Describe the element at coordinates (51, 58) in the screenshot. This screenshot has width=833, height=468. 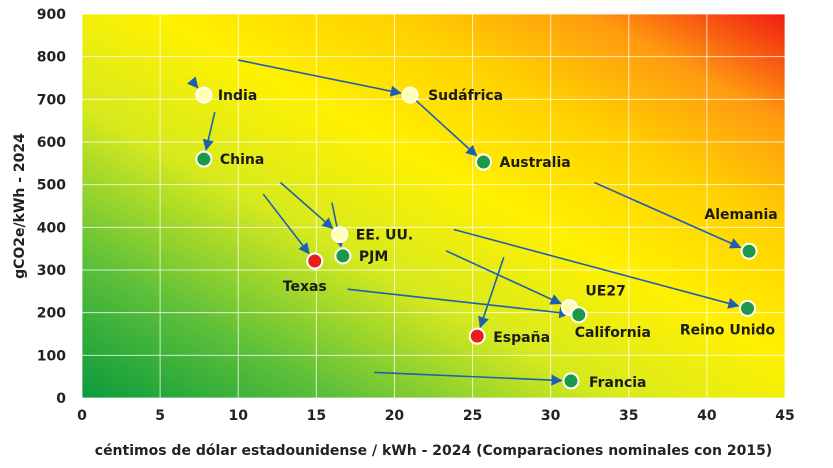
I see `y-tick-label: 800` at that location.